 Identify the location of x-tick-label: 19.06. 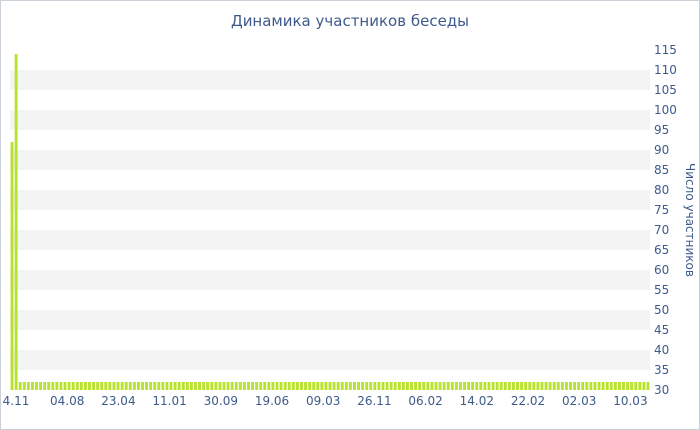
(272, 401).